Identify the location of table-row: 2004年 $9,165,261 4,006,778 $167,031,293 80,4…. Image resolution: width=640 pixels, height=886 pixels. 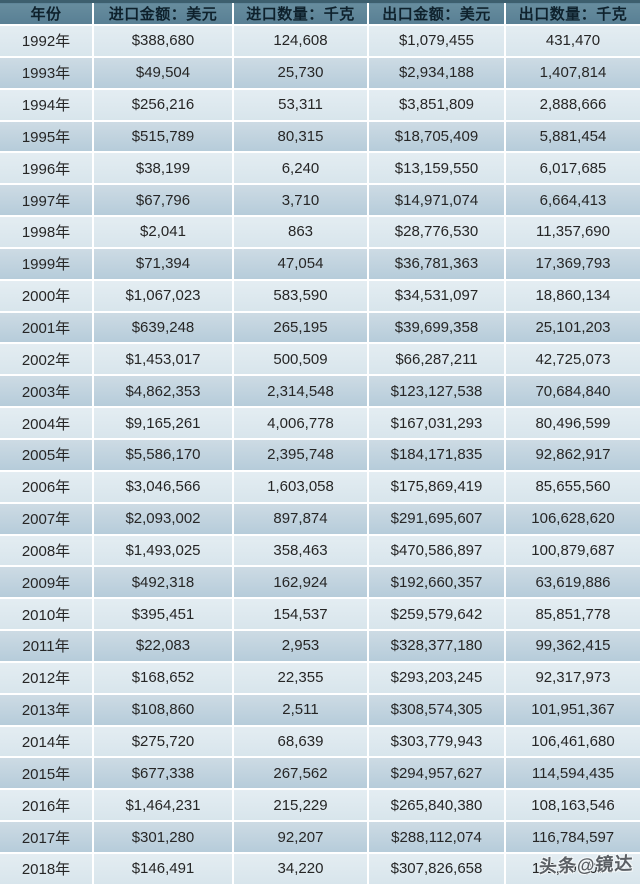
(320, 423).